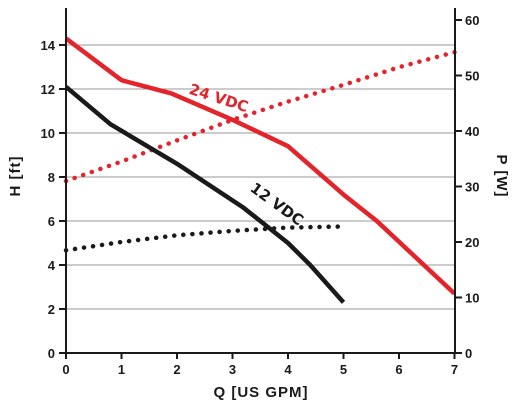  Describe the element at coordinates (51, 177) in the screenshot. I see `y-left-tick-label: 8` at that location.